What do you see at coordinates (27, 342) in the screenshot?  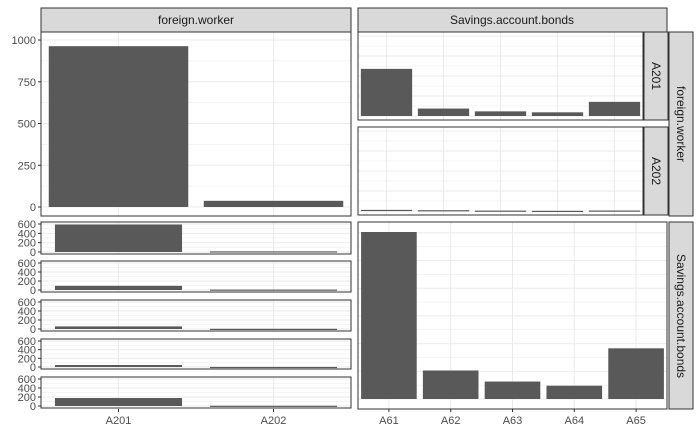 I see `ytick-label-row4-600: 600` at bounding box center [27, 342].